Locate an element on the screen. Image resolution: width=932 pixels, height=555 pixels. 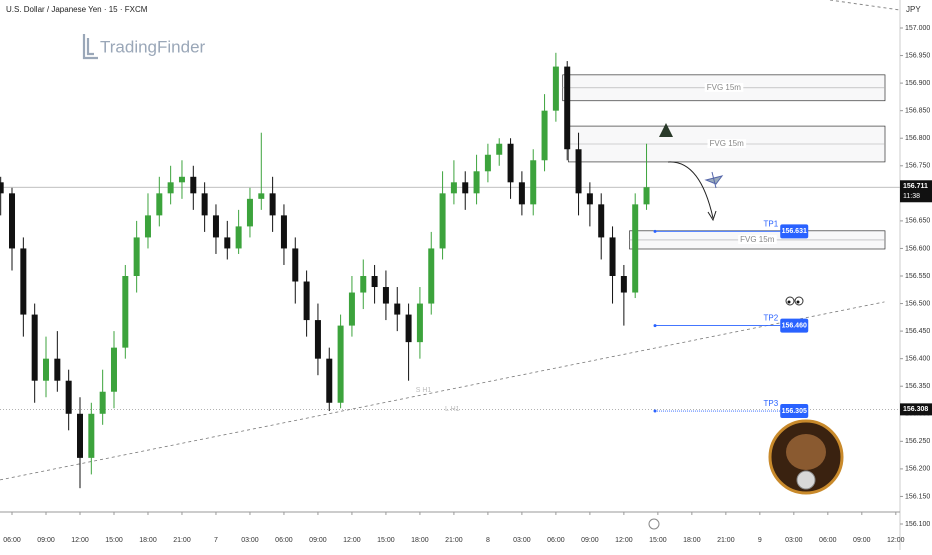
target-label: TP3 is located at coordinates (771, 403).